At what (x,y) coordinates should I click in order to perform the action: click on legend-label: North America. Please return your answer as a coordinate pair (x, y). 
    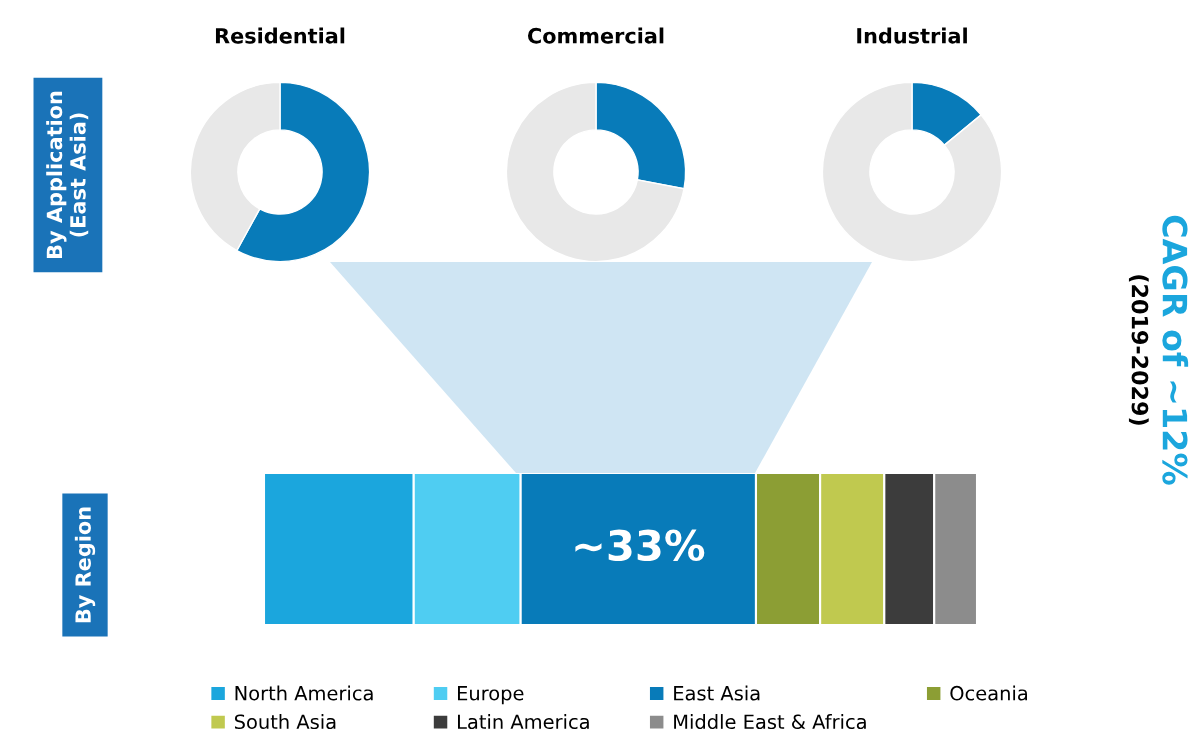
    Looking at the image, I should click on (304, 693).